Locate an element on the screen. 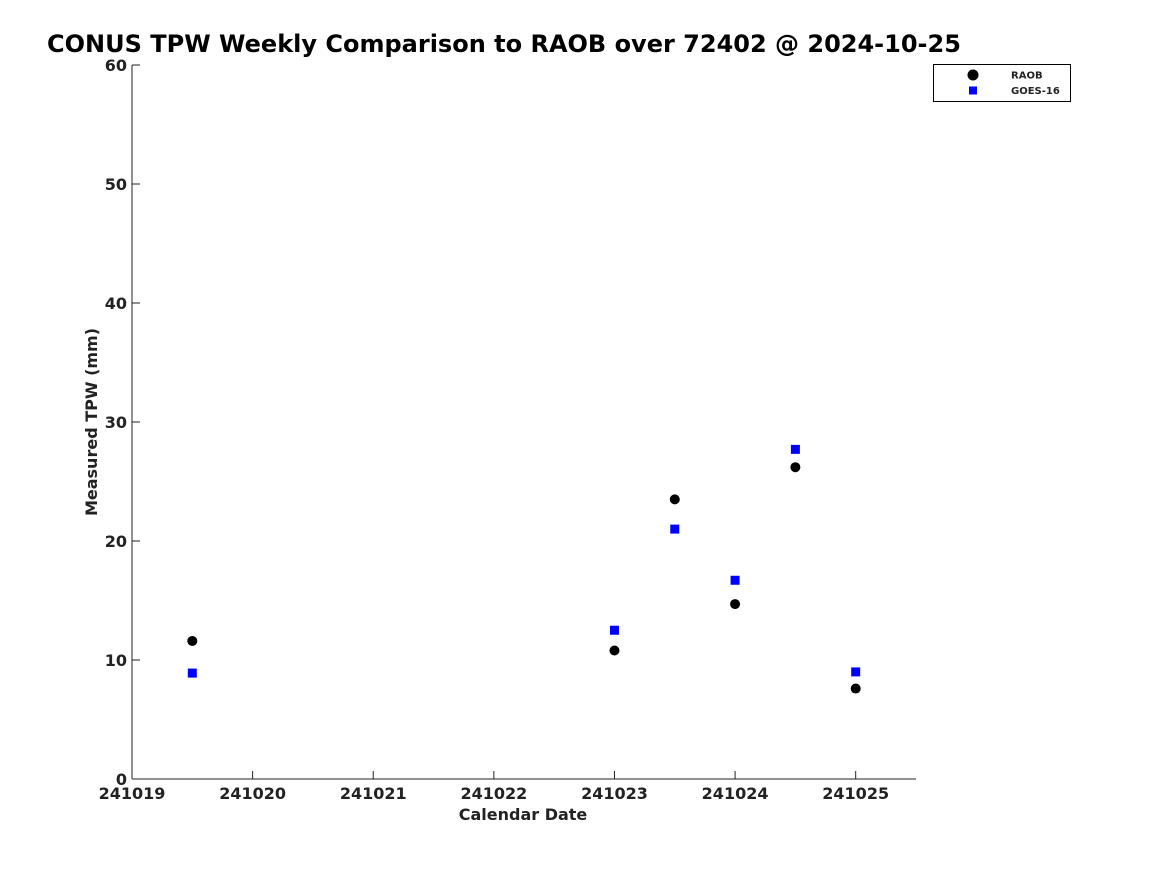  y-tick-label: 10 is located at coordinates (116, 660).